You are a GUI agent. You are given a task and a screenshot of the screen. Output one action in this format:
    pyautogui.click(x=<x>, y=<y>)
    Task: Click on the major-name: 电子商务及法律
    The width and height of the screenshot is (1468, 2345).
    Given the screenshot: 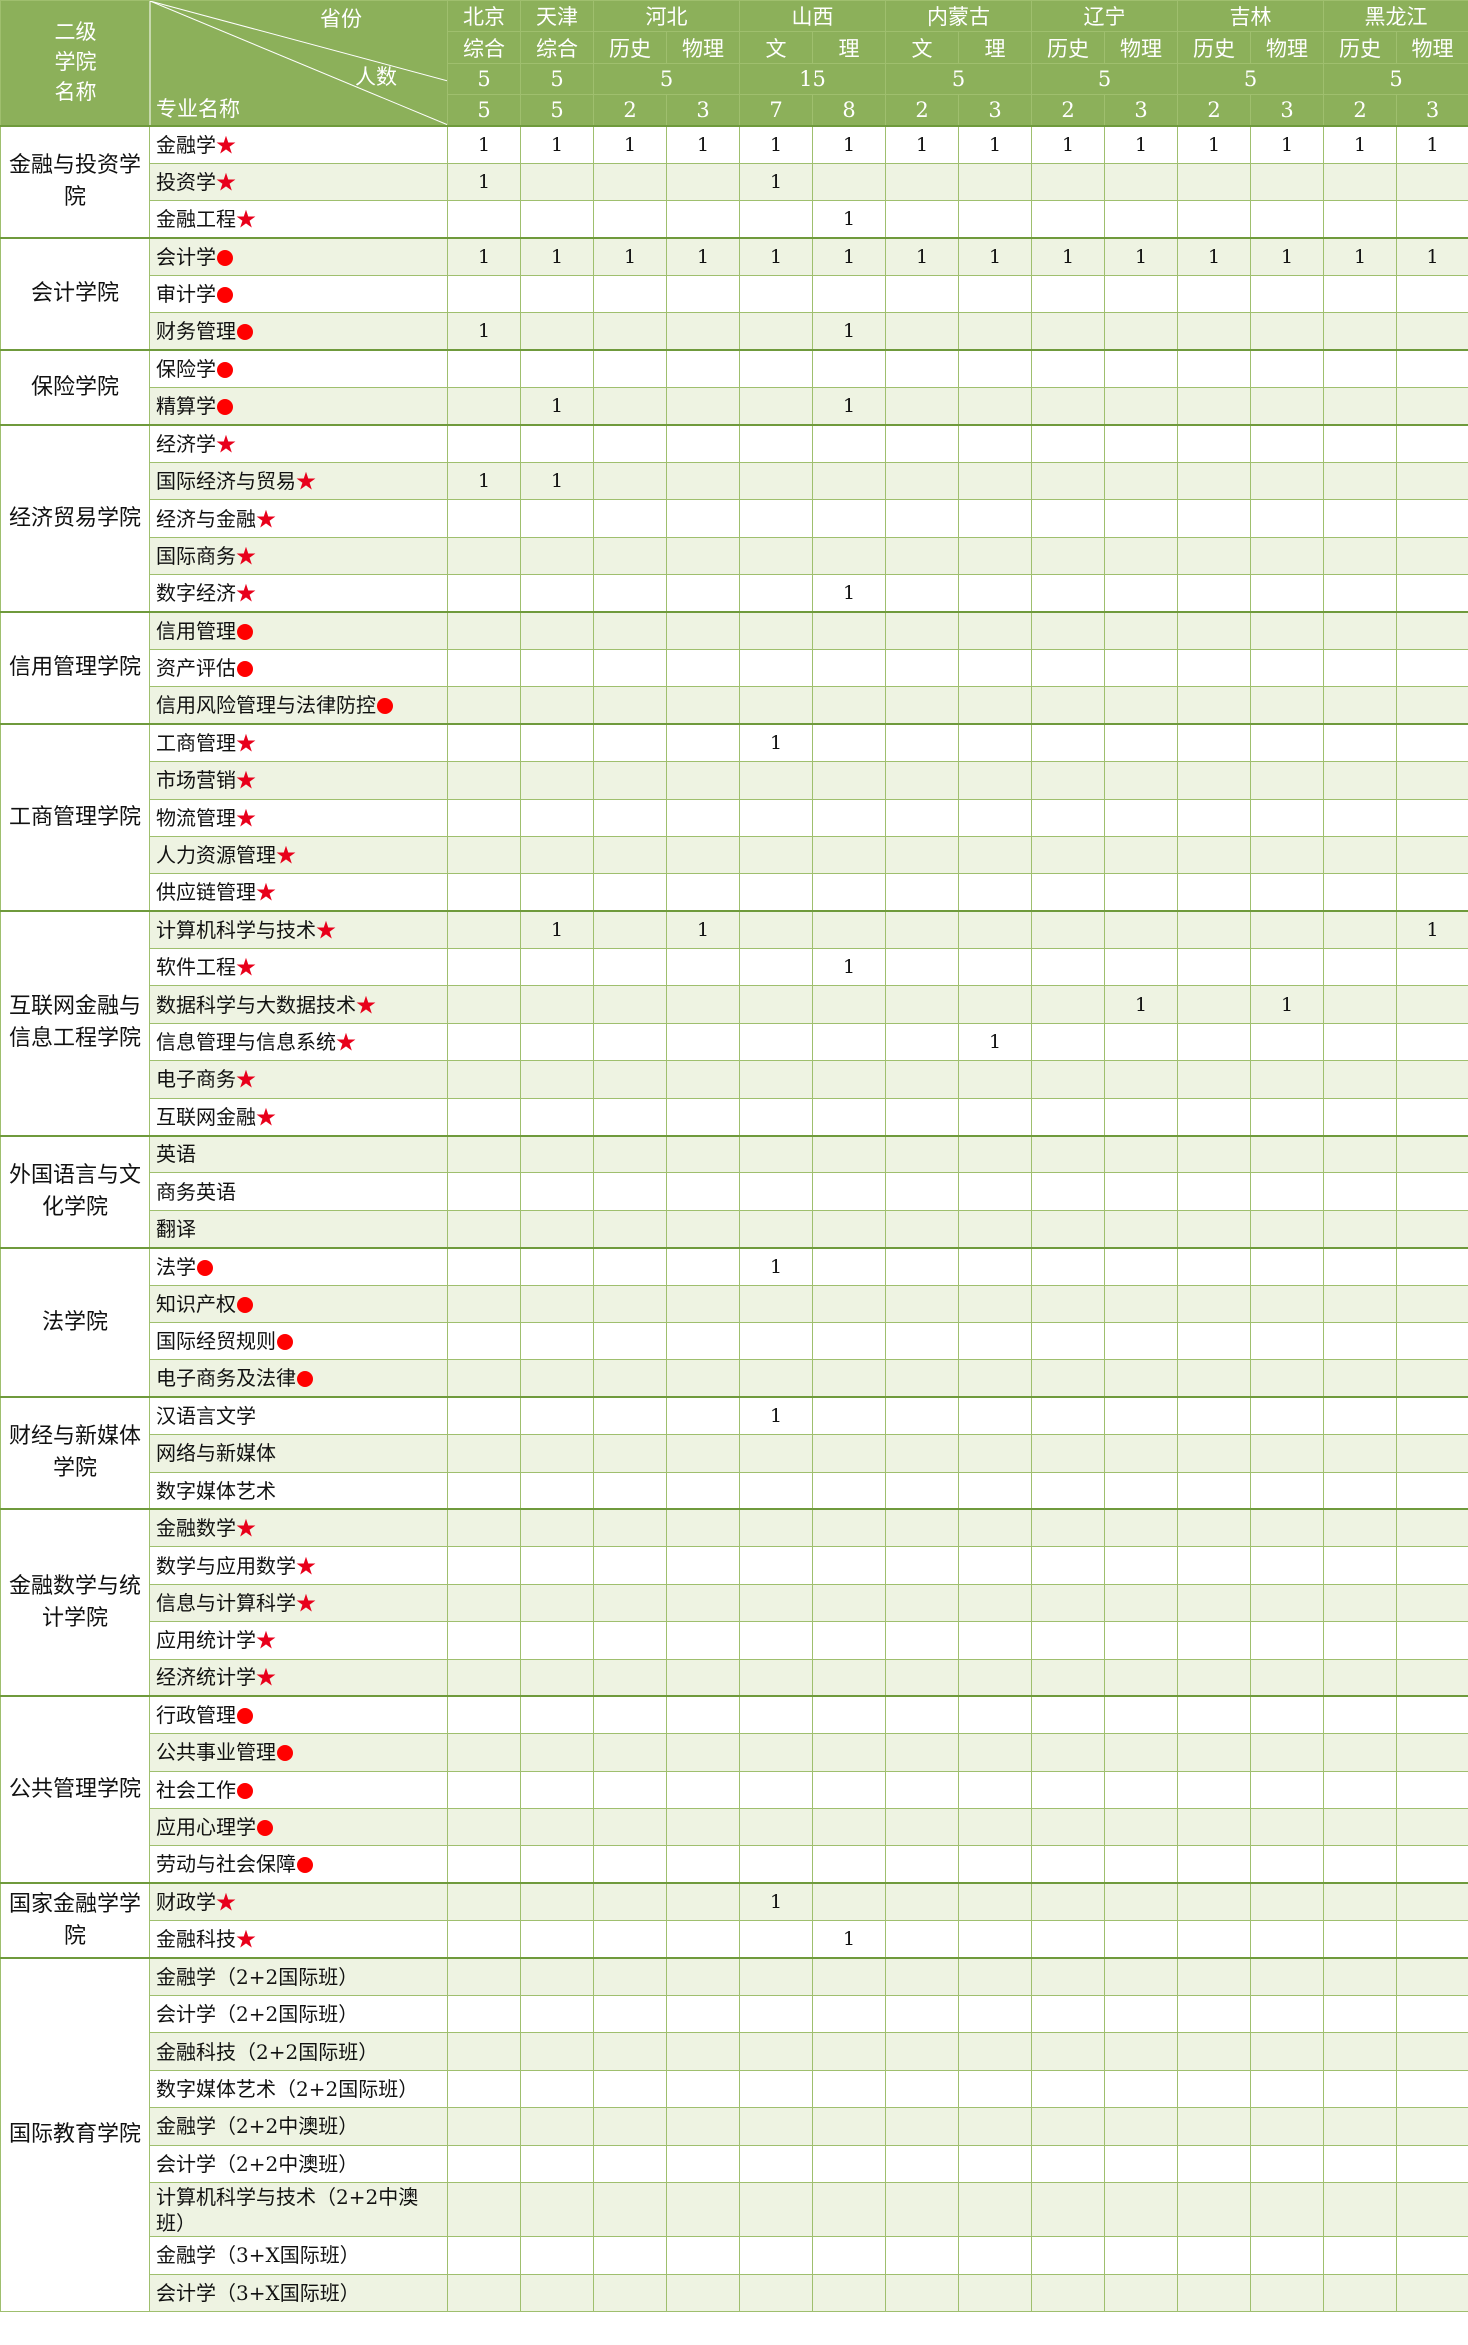 What is the action you would take?
    pyautogui.click(x=298, y=1378)
    